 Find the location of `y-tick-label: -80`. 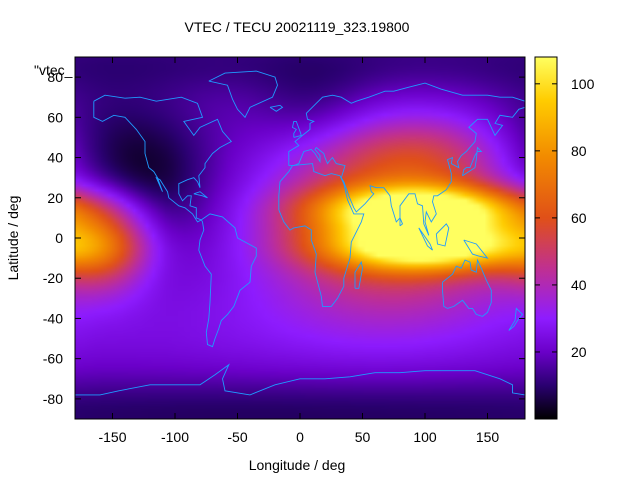

y-tick-label: -80 is located at coordinates (53, 399).